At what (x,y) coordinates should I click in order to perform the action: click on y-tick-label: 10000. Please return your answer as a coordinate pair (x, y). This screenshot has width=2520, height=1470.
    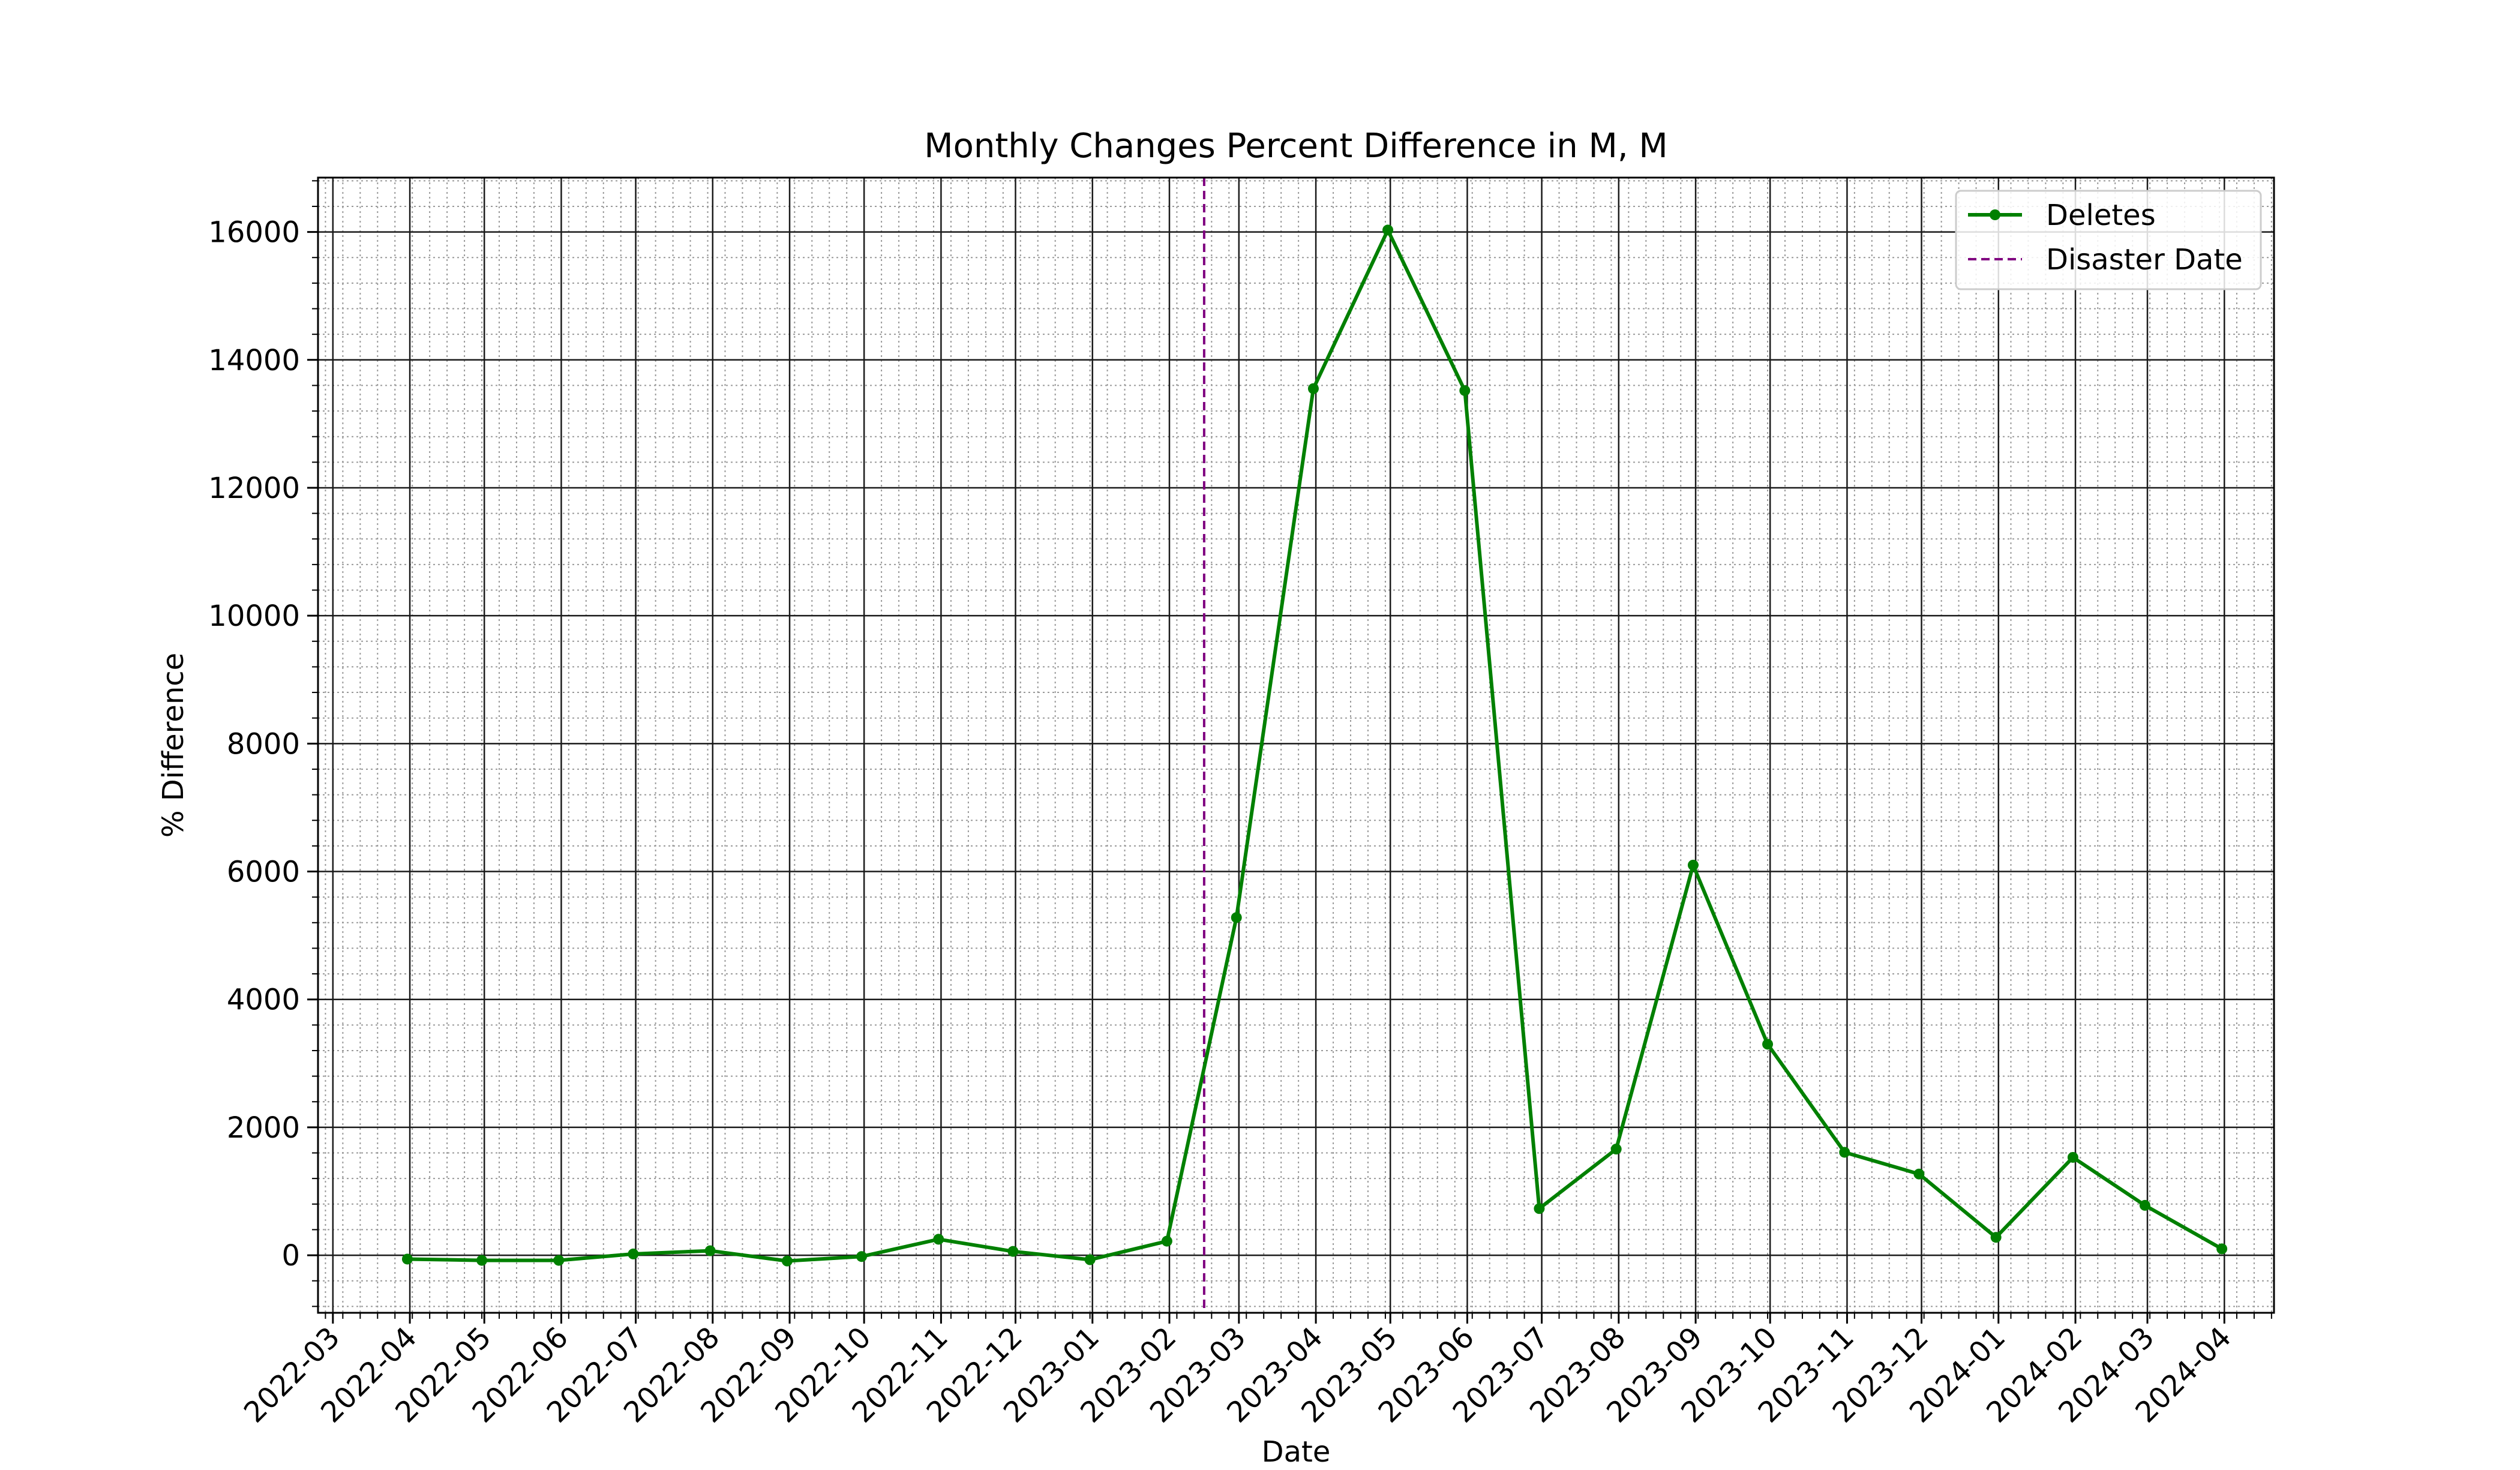
    Looking at the image, I should click on (254, 616).